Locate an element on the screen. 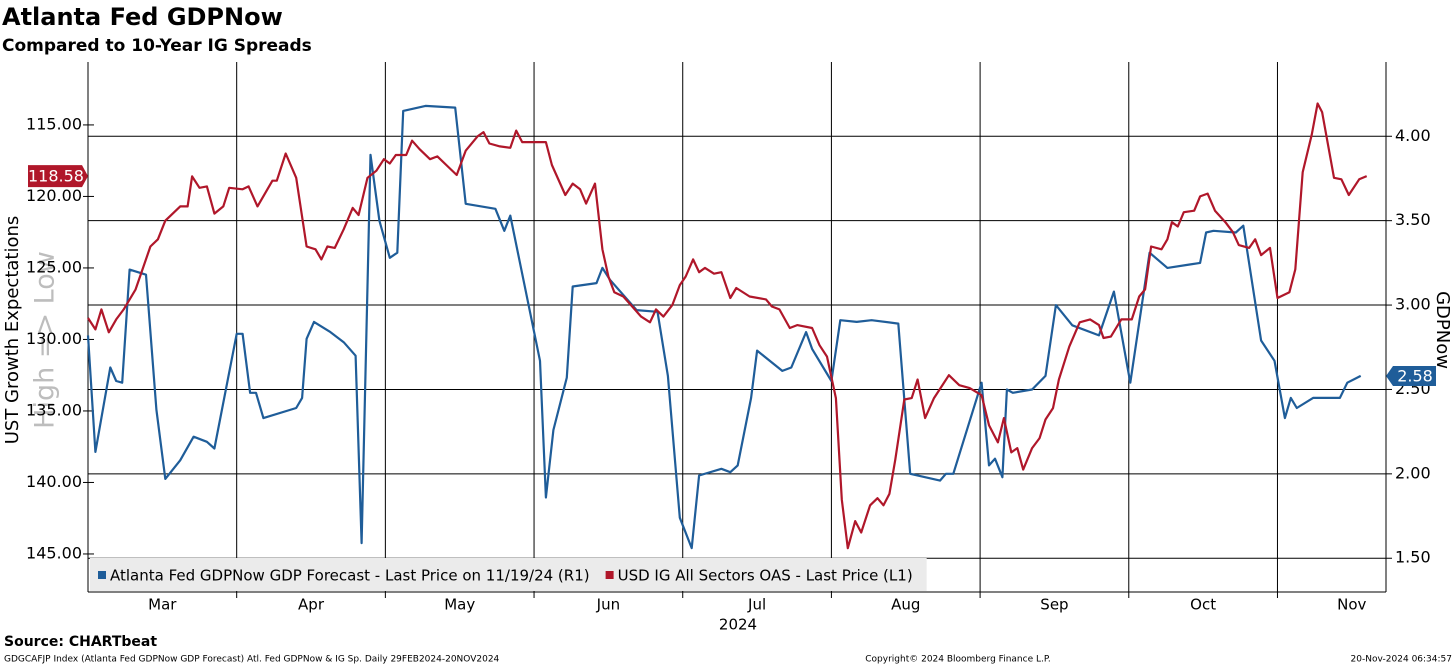  y-tick-label: 120.00 is located at coordinates (54, 195).